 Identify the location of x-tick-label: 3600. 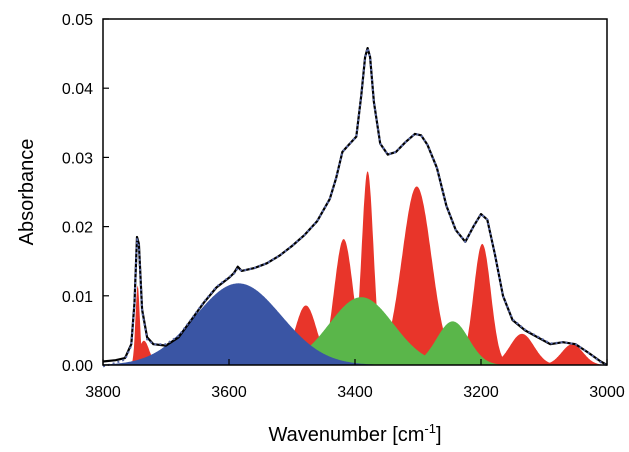
(229, 392).